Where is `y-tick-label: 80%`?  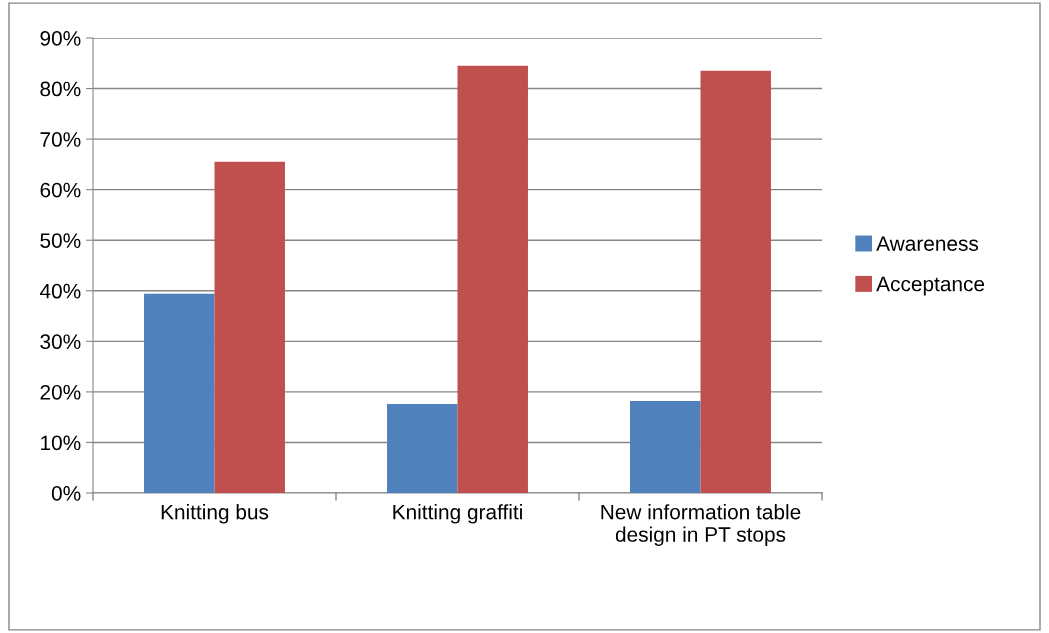 y-tick-label: 80% is located at coordinates (60, 89).